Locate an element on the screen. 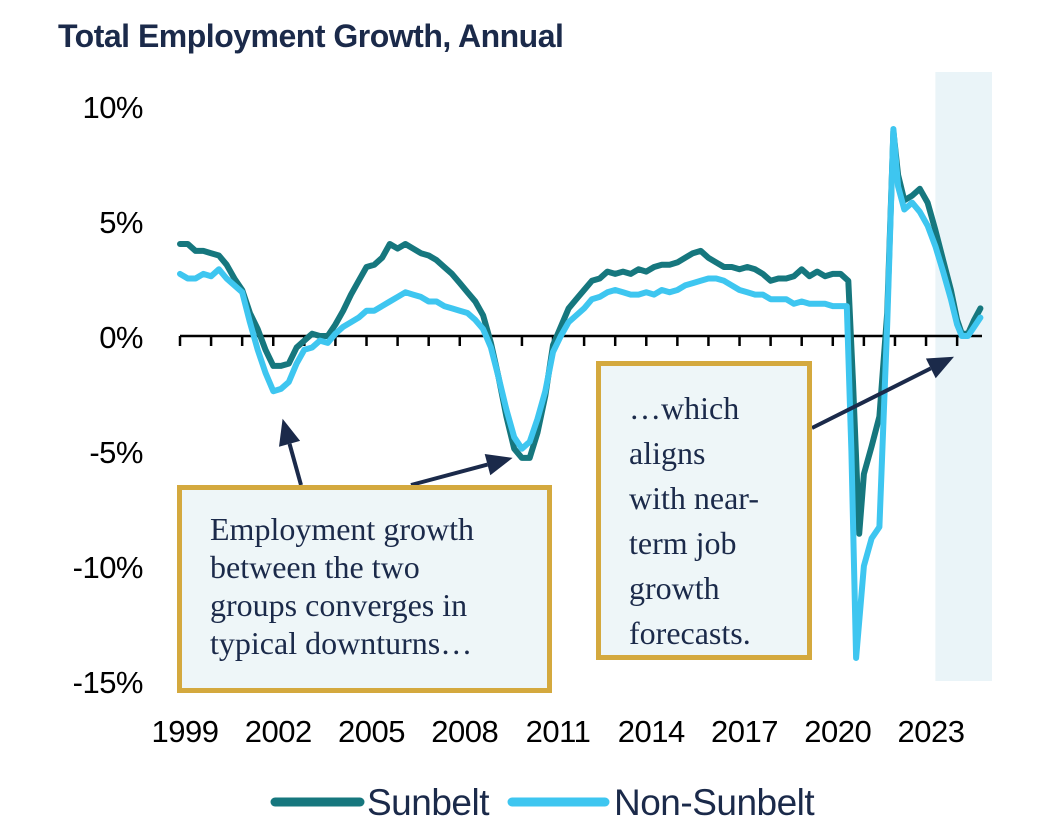  y-tick-label: 5% is located at coordinates (121, 222).